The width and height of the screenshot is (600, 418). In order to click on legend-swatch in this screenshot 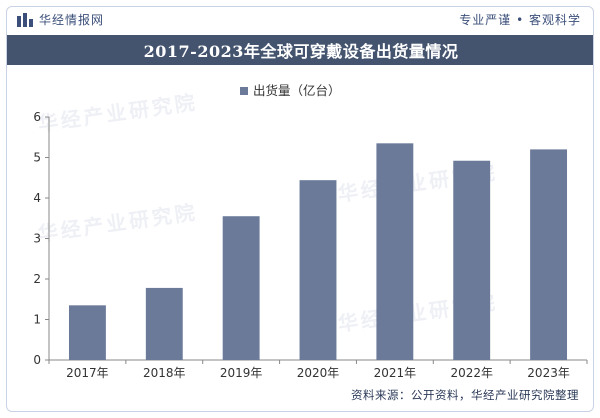, I will do `click(244, 91)`.